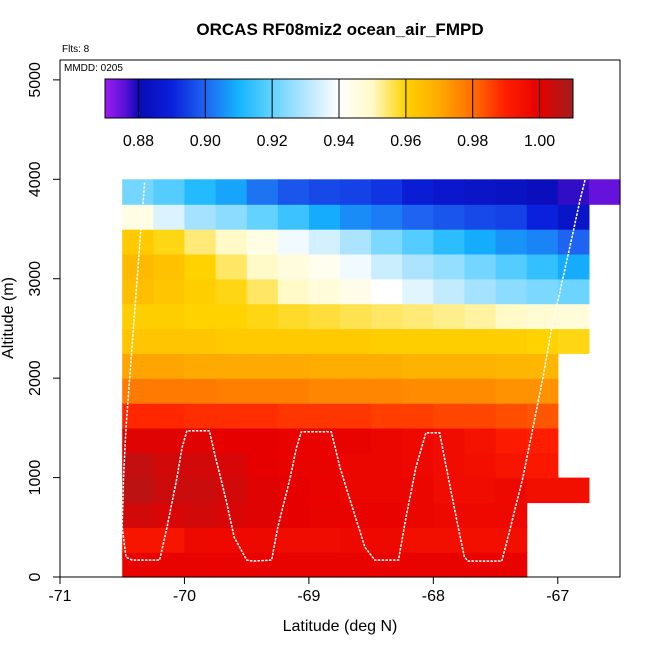 Image resolution: width=650 pixels, height=650 pixels. Describe the element at coordinates (59, 596) in the screenshot. I see `x-tick-label: -71` at that location.